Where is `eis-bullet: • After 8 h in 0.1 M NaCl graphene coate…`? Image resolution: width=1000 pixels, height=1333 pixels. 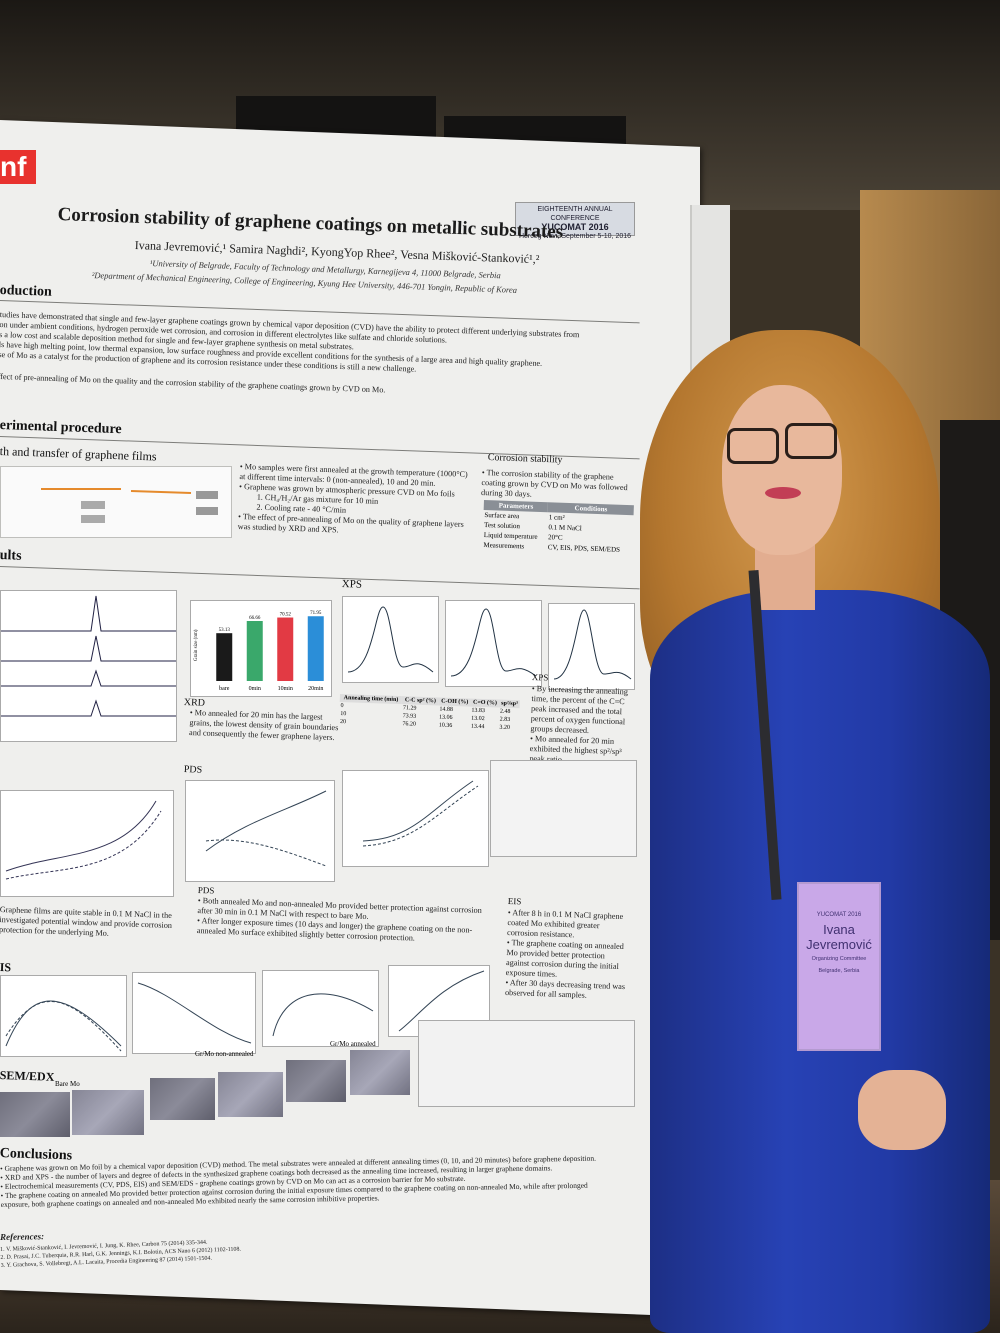 eis-bullet: • After 8 h in 0.1 M NaCl graphene coate… is located at coordinates (565, 924).